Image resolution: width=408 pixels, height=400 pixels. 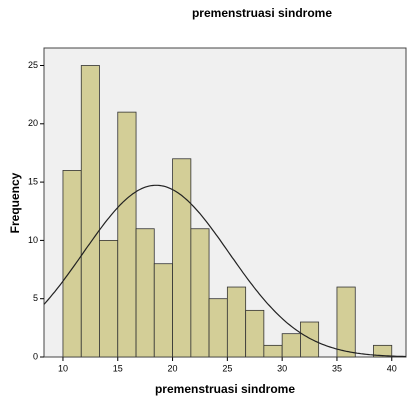 I want to click on x-tick-label: 40, so click(x=392, y=368).